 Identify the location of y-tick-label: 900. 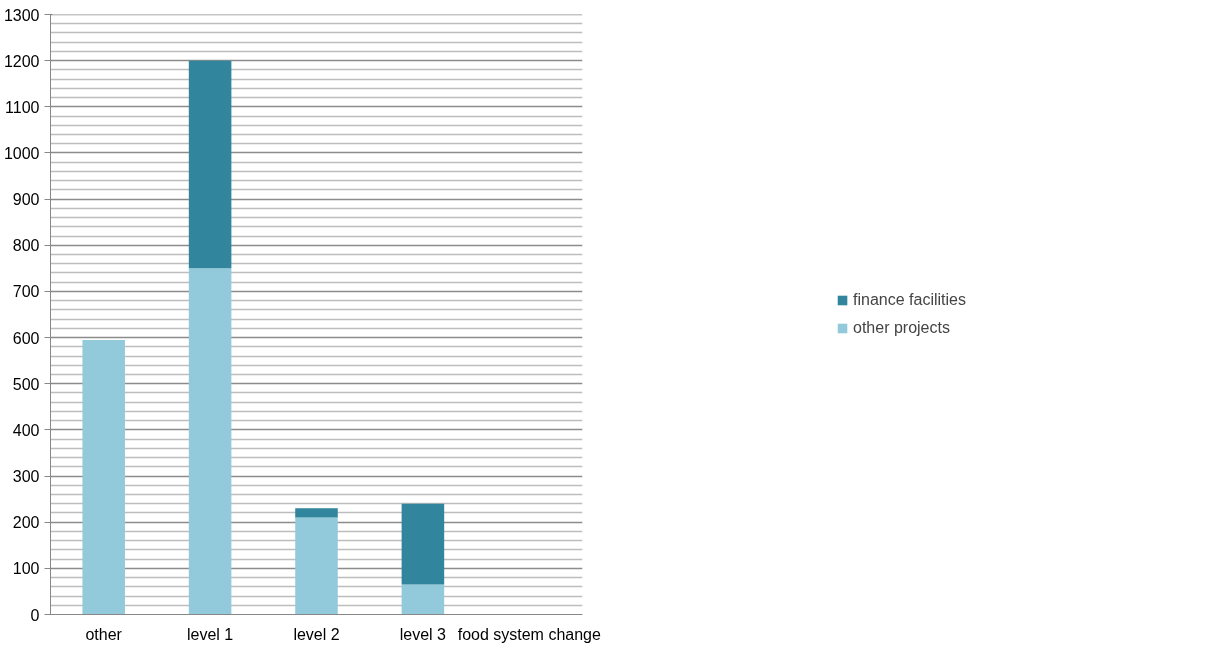
(26, 200).